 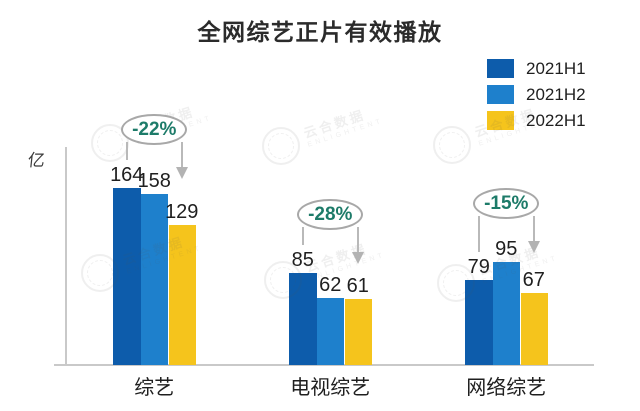 What do you see at coordinates (154, 388) in the screenshot?
I see `category-label: 综艺` at bounding box center [154, 388].